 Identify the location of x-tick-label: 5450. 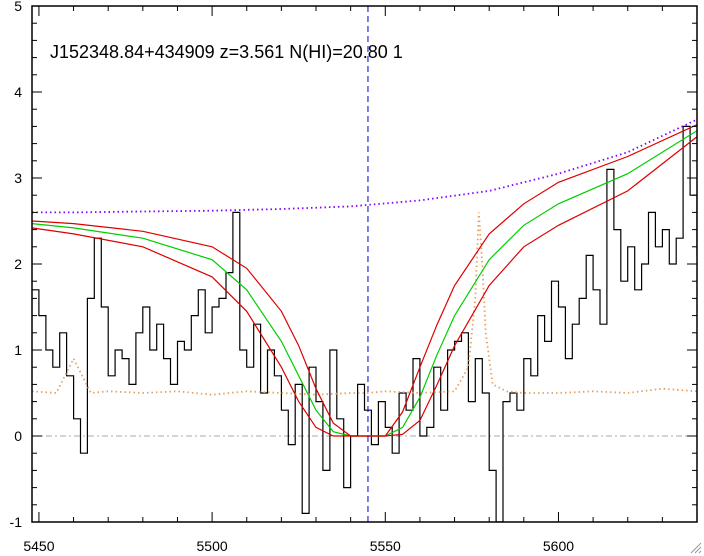
(38, 546).